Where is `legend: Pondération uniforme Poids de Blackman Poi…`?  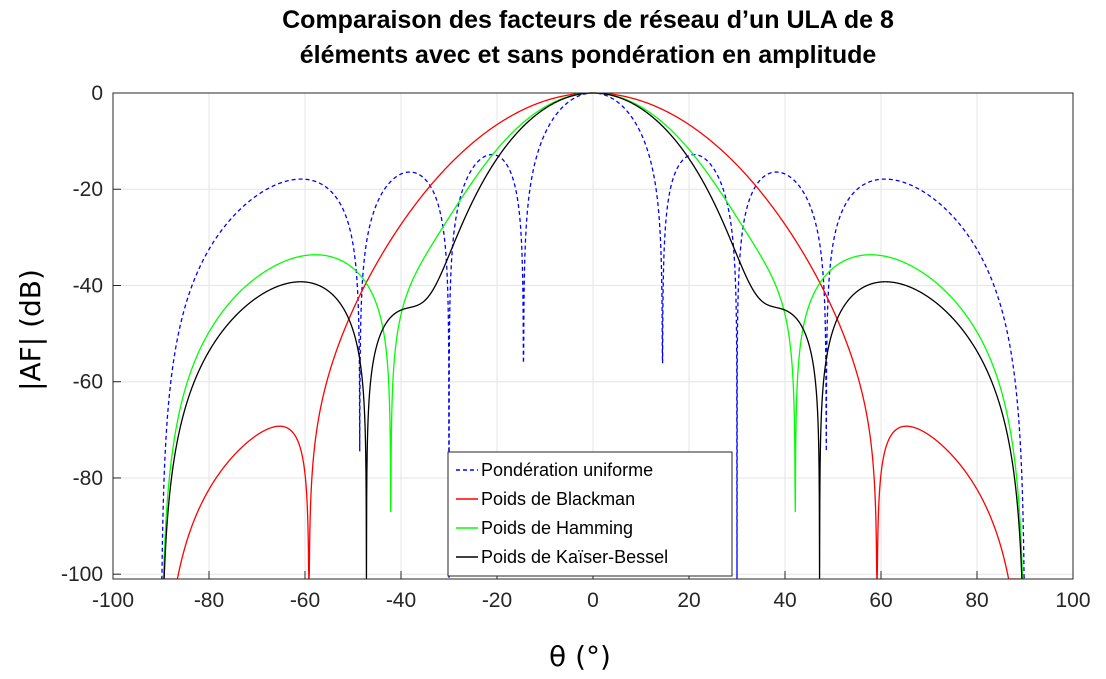
legend: Pondération uniforme Poids de Blackman Poi… is located at coordinates (590, 514).